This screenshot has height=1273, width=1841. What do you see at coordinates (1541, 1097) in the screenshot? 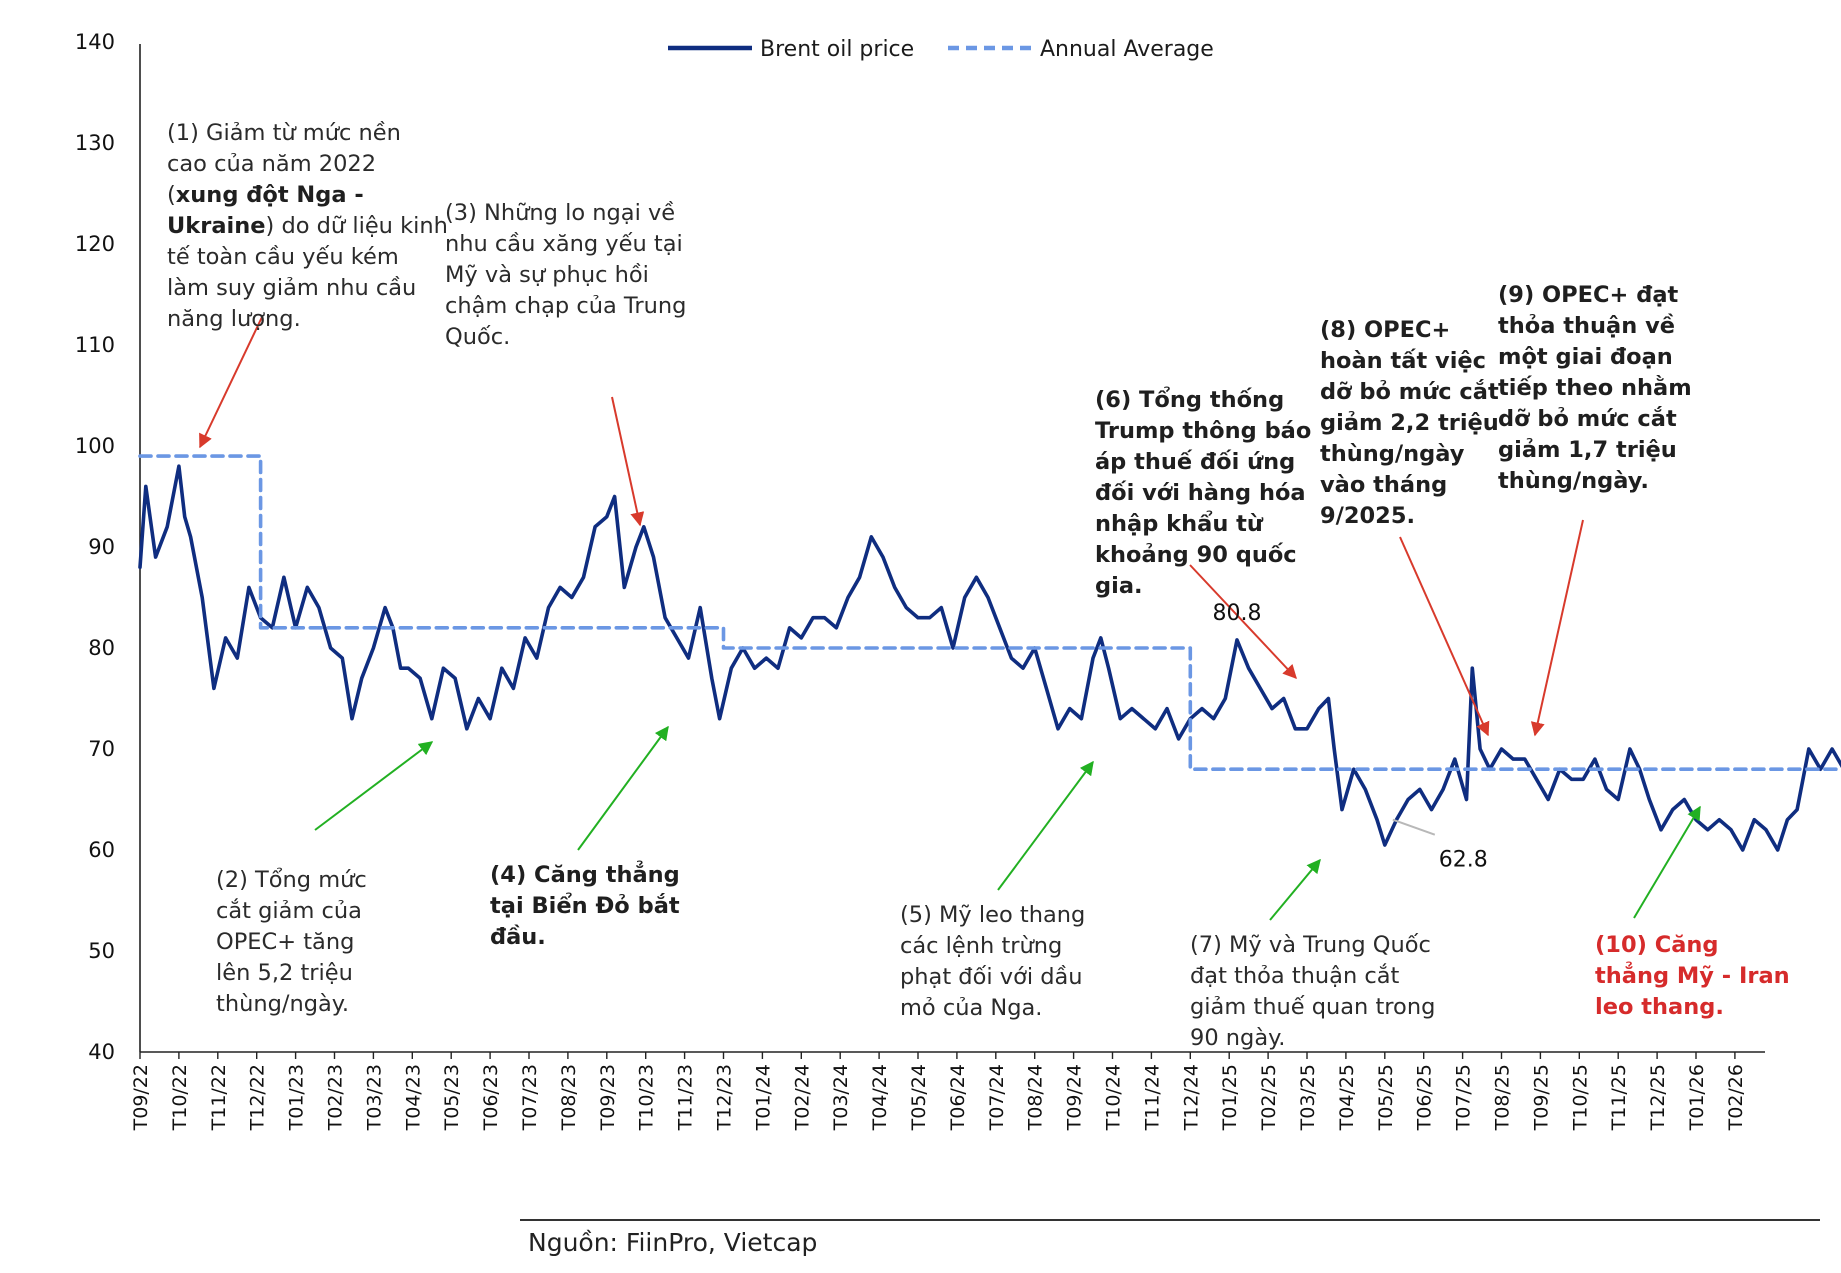
I see `x-tick-label: T09/25` at bounding box center [1541, 1097].